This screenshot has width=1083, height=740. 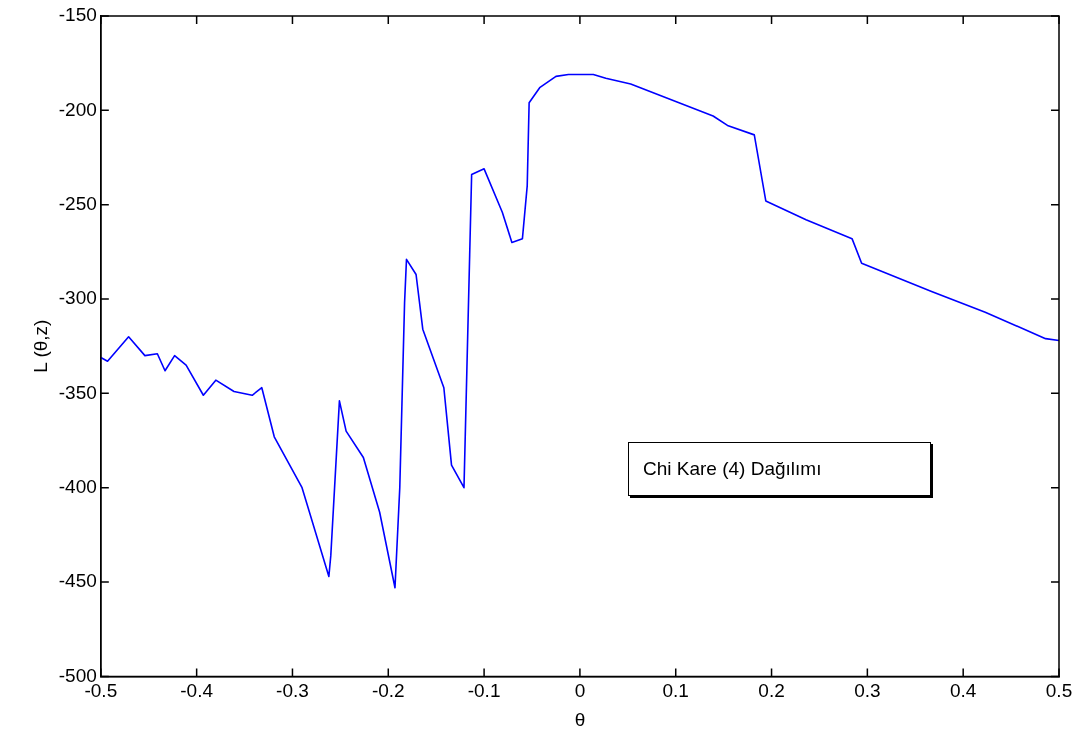 I want to click on x-tick-label: 0.2, so click(x=771, y=691).